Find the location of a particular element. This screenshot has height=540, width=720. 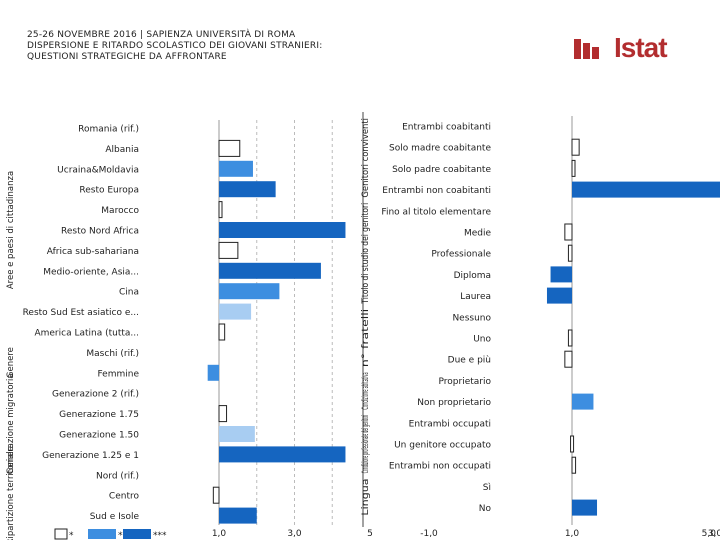

category-label: Cina is located at coordinates (129, 293).